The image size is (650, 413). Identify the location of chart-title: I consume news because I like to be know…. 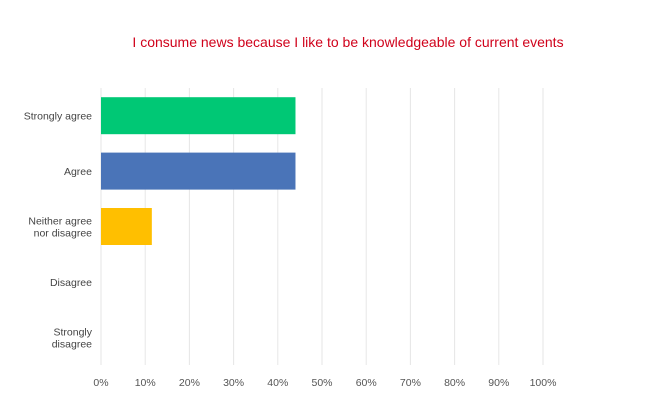
(347, 42).